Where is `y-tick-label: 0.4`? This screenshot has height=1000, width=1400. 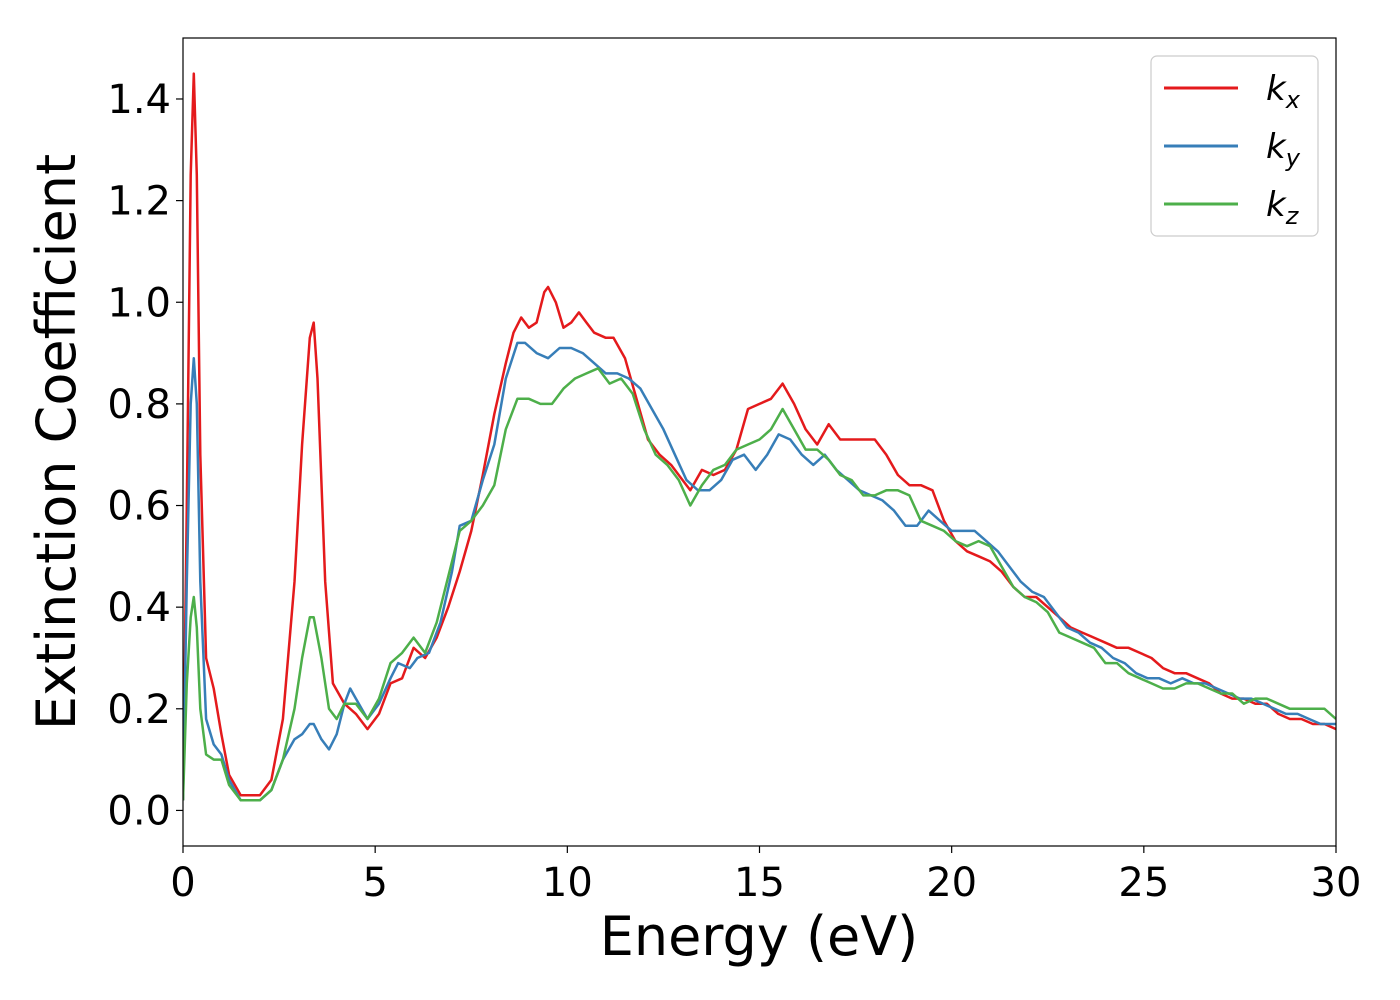
y-tick-label: 0.4 is located at coordinates (139, 608).